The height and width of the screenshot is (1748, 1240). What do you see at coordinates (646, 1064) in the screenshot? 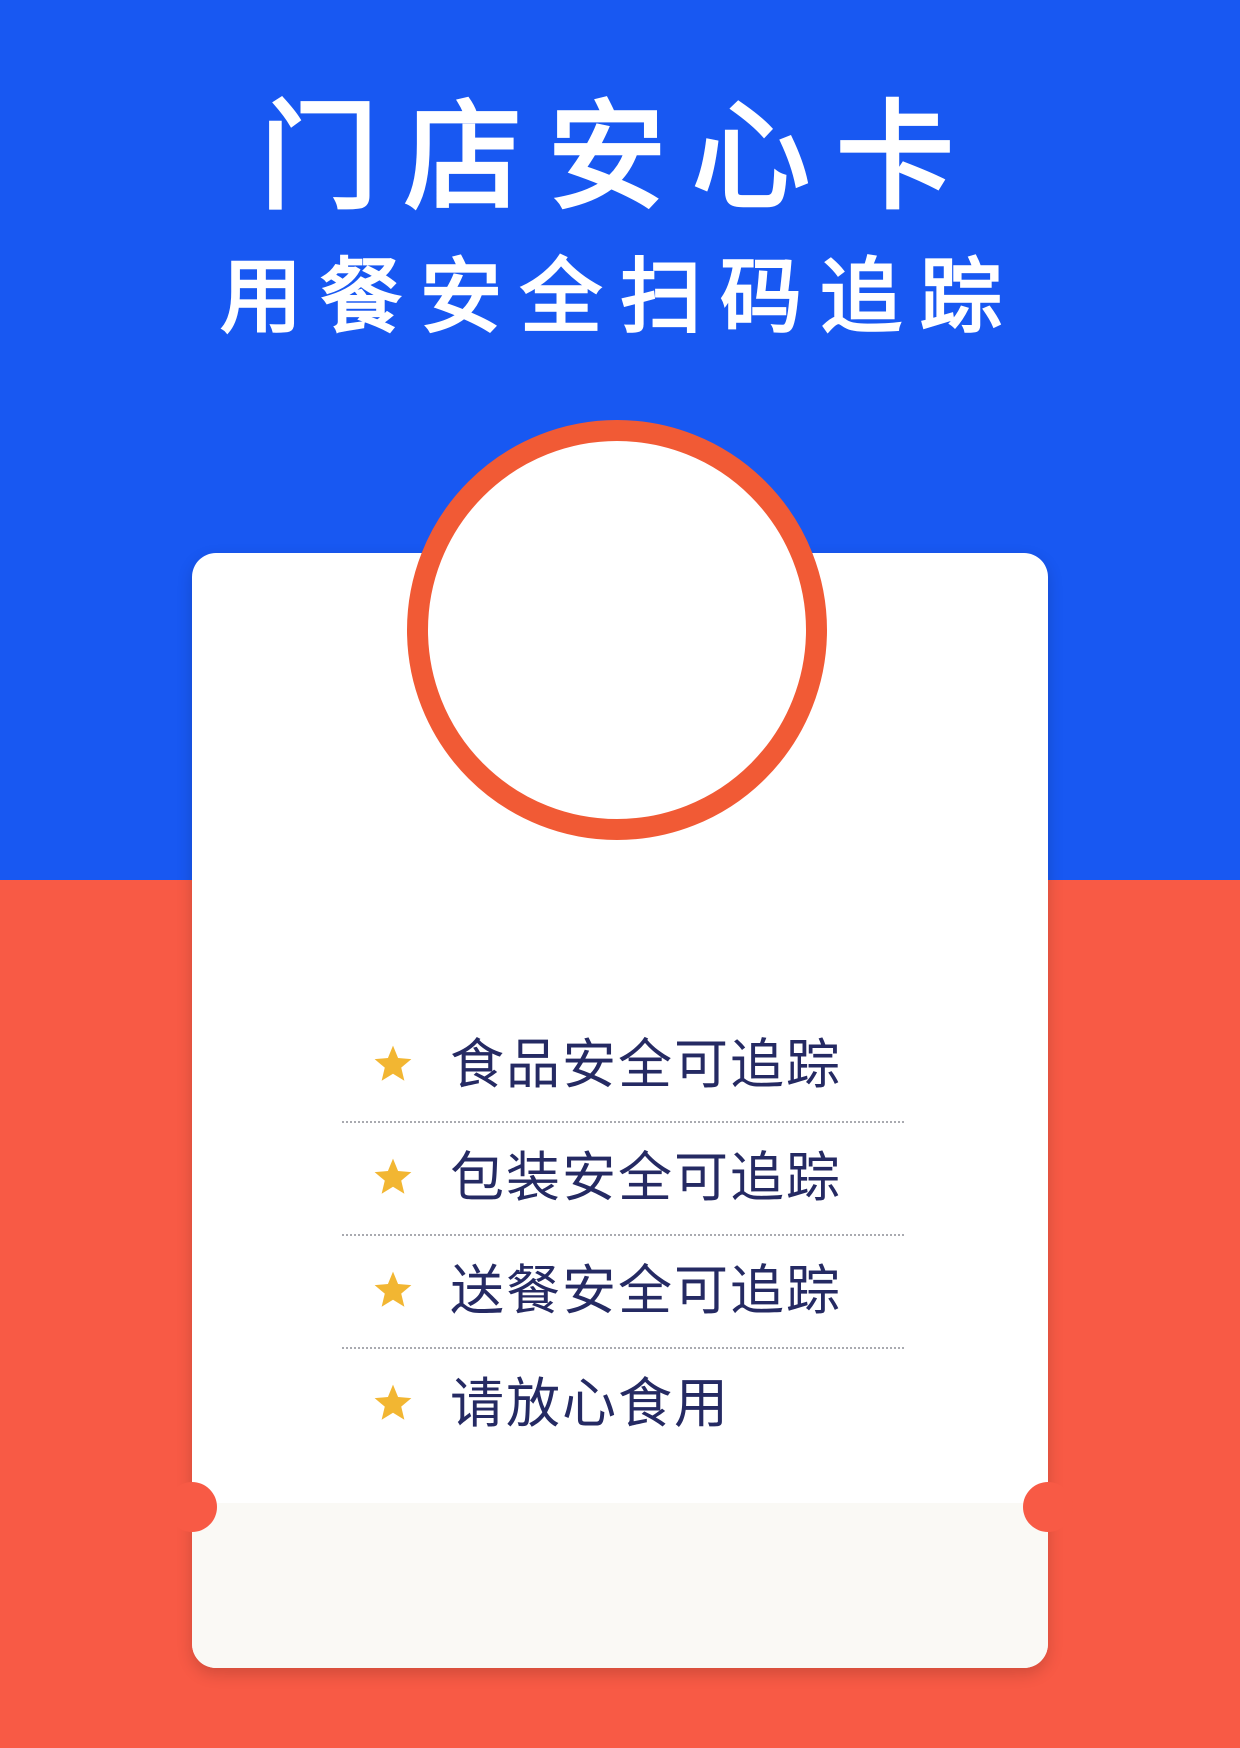
I see `feature-text: 食品安全可追踪` at bounding box center [646, 1064].